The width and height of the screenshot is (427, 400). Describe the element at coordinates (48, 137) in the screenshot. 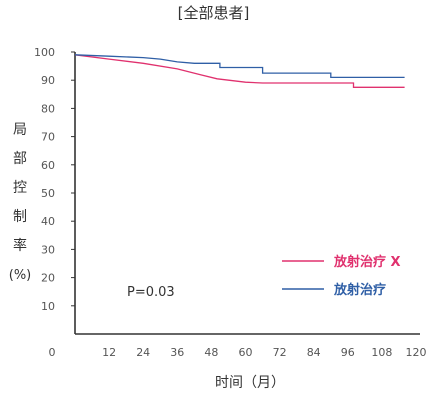

I see `y-tick-label: 70` at that location.